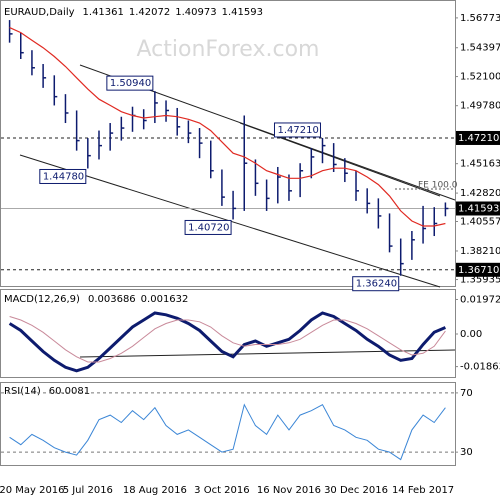 The height and width of the screenshot is (500, 500). What do you see at coordinates (242, 12) in the screenshot?
I see `header-value: 1.41593` at bounding box center [242, 12].